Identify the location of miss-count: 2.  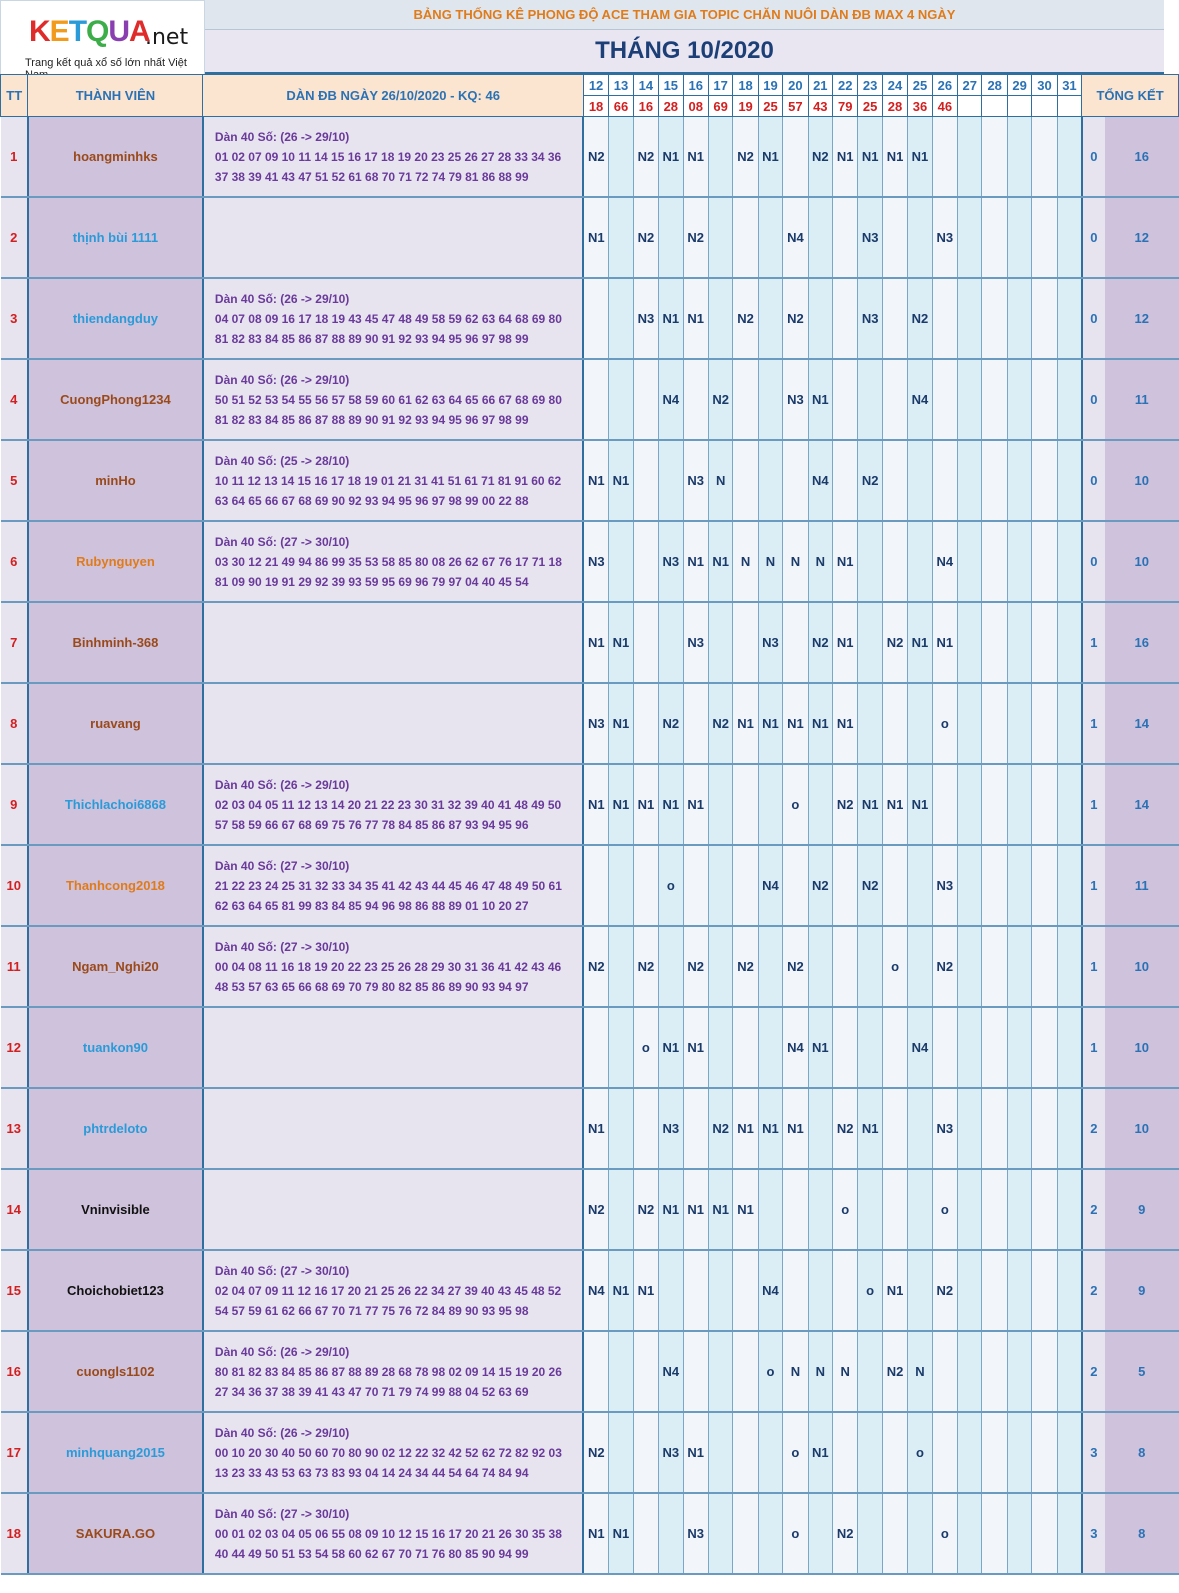
(1093, 1372).